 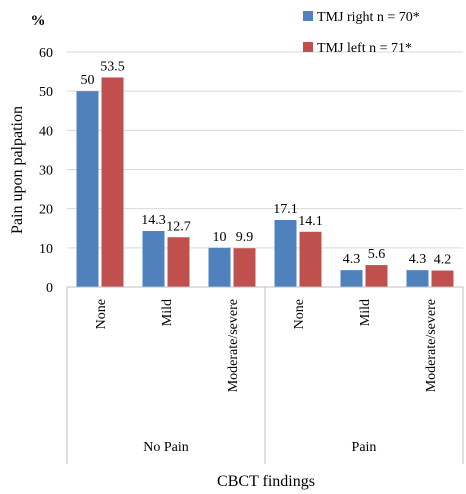 What do you see at coordinates (46, 53) in the screenshot?
I see `y-tick-label: 60` at bounding box center [46, 53].